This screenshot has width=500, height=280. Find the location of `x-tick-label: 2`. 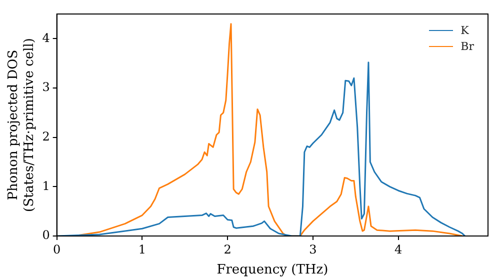

x-tick-label: 2 is located at coordinates (228, 249).